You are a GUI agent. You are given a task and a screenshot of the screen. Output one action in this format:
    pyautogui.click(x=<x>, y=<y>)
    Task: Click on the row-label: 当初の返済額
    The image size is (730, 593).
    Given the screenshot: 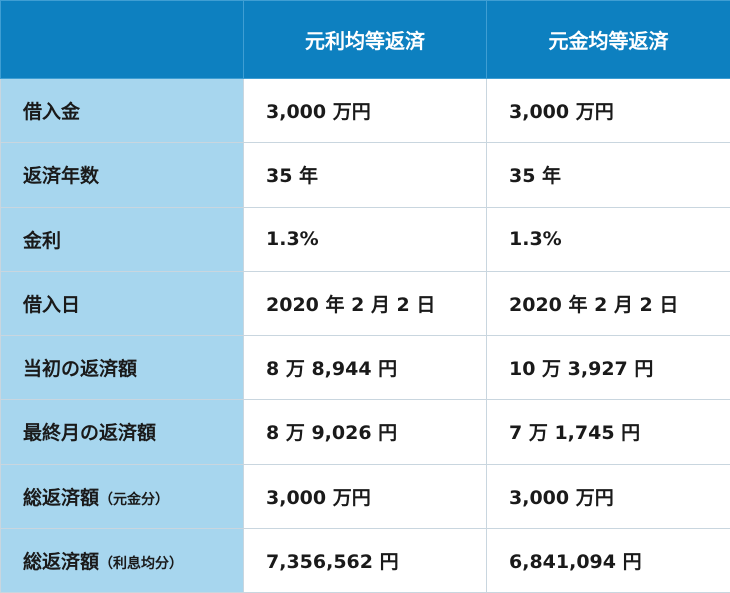 What is the action you would take?
    pyautogui.click(x=122, y=367)
    